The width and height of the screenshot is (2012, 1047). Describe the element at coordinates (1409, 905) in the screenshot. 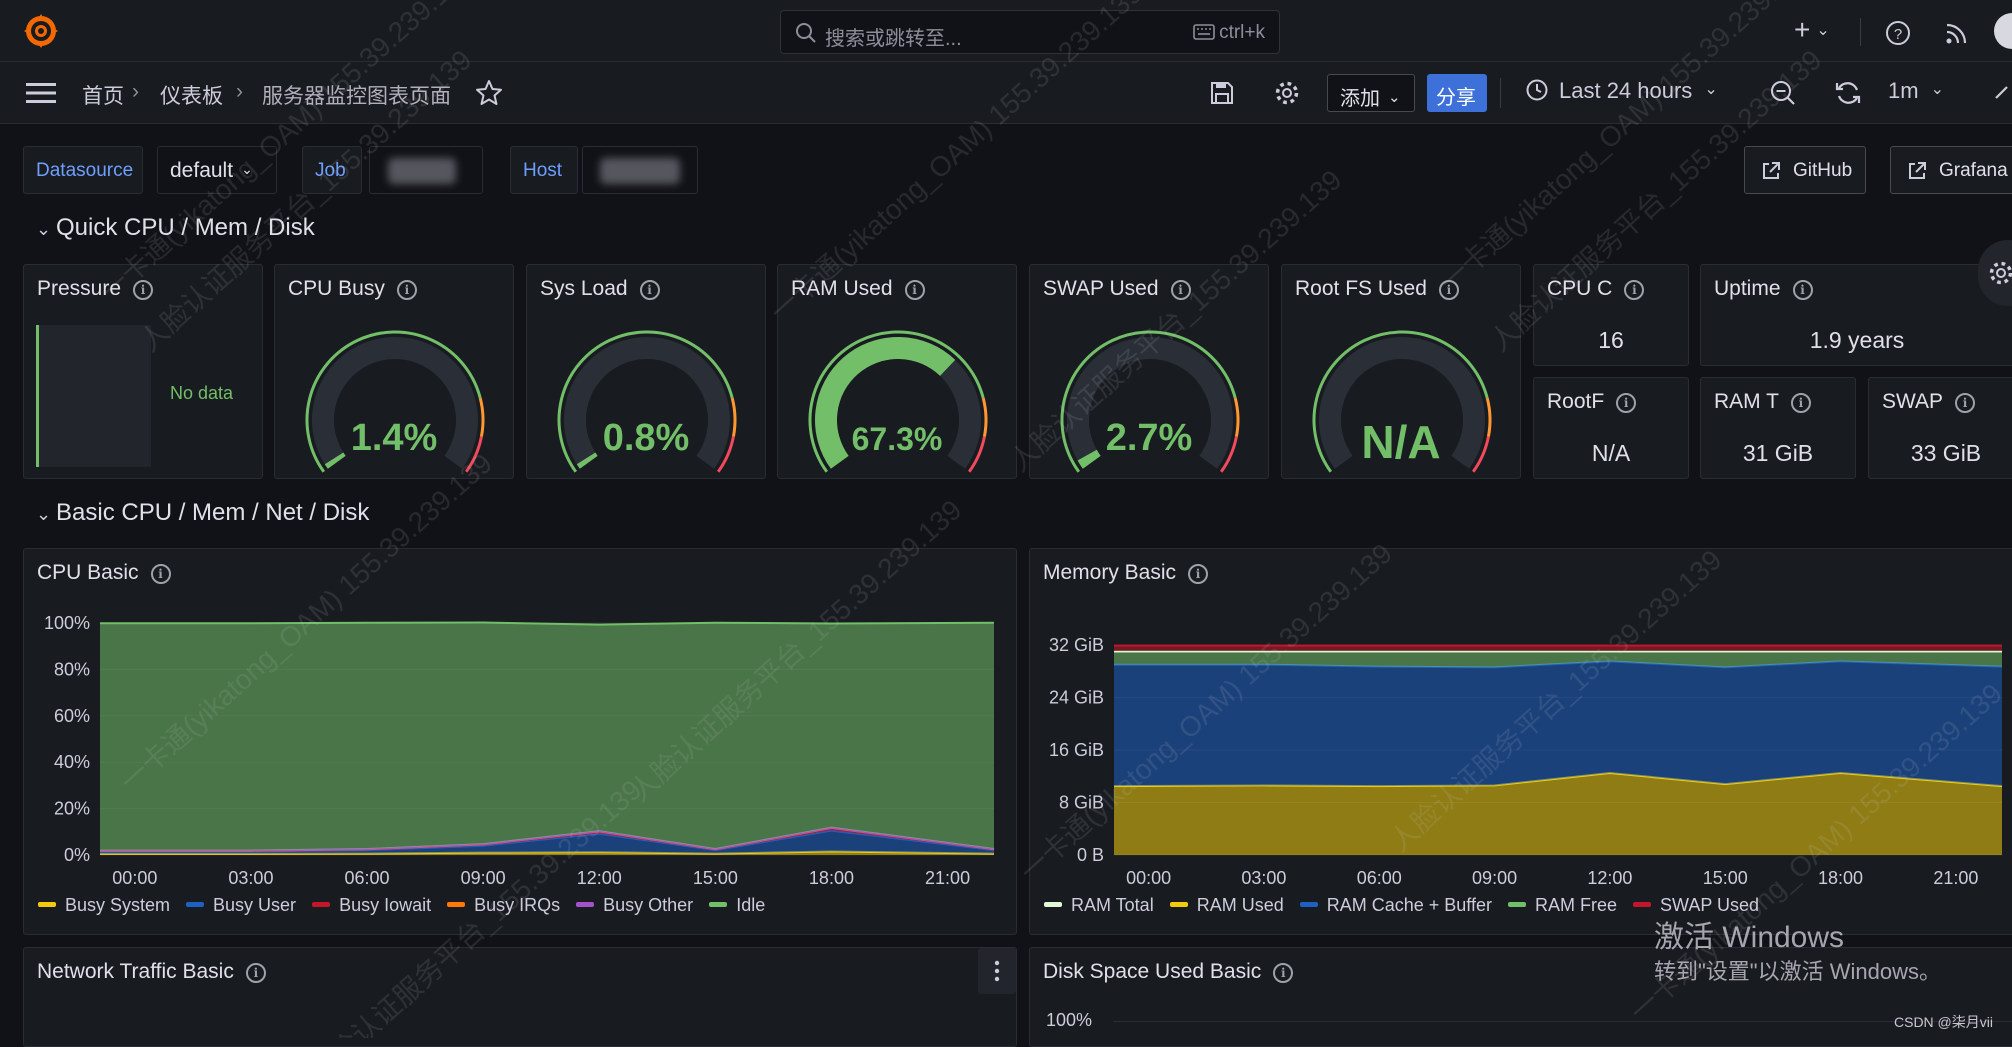

I see `legend-label: RAM Cache + Buffer` at that location.